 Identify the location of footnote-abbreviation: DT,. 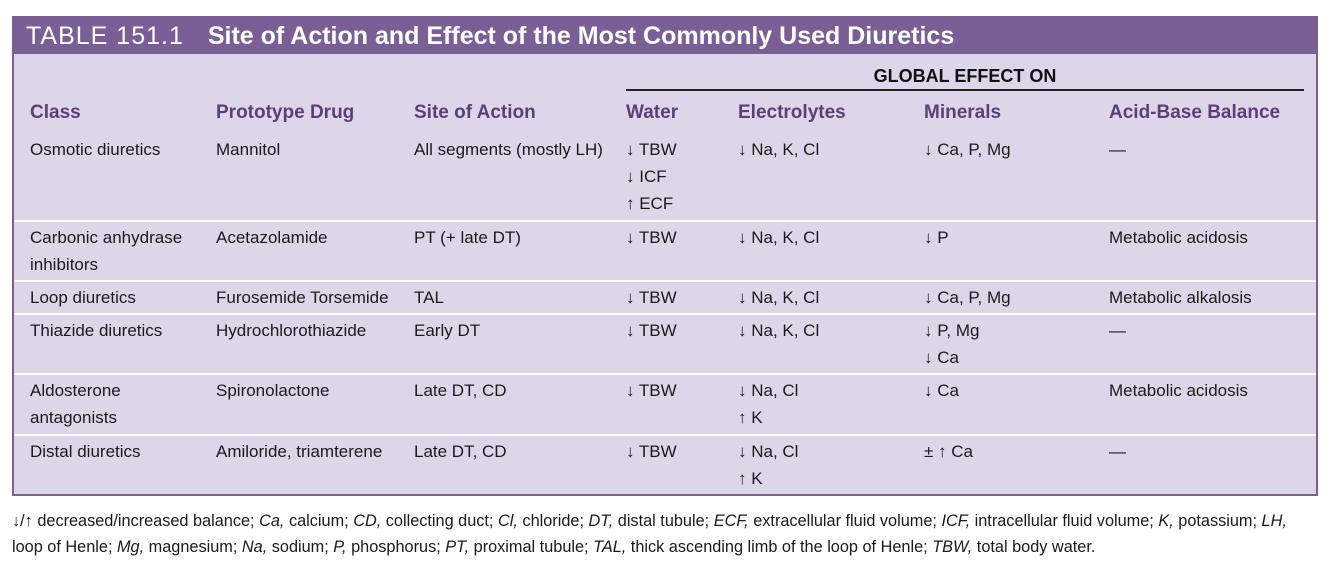
(601, 521).